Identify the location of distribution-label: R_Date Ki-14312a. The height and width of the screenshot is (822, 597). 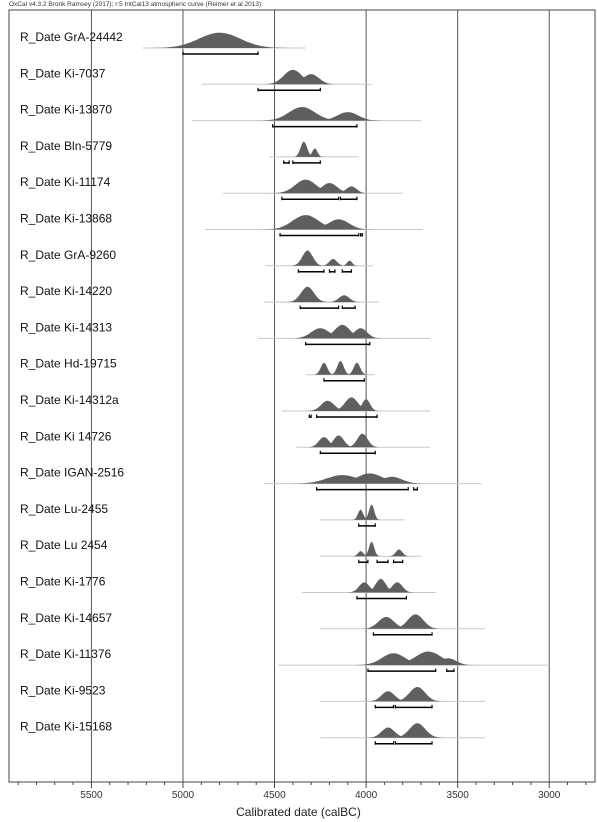
(69, 400).